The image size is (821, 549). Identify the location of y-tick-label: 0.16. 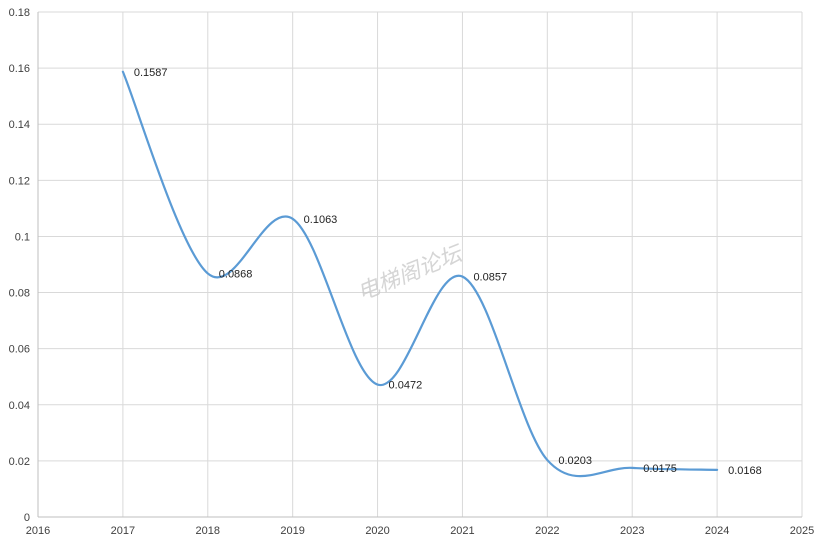
(19, 69).